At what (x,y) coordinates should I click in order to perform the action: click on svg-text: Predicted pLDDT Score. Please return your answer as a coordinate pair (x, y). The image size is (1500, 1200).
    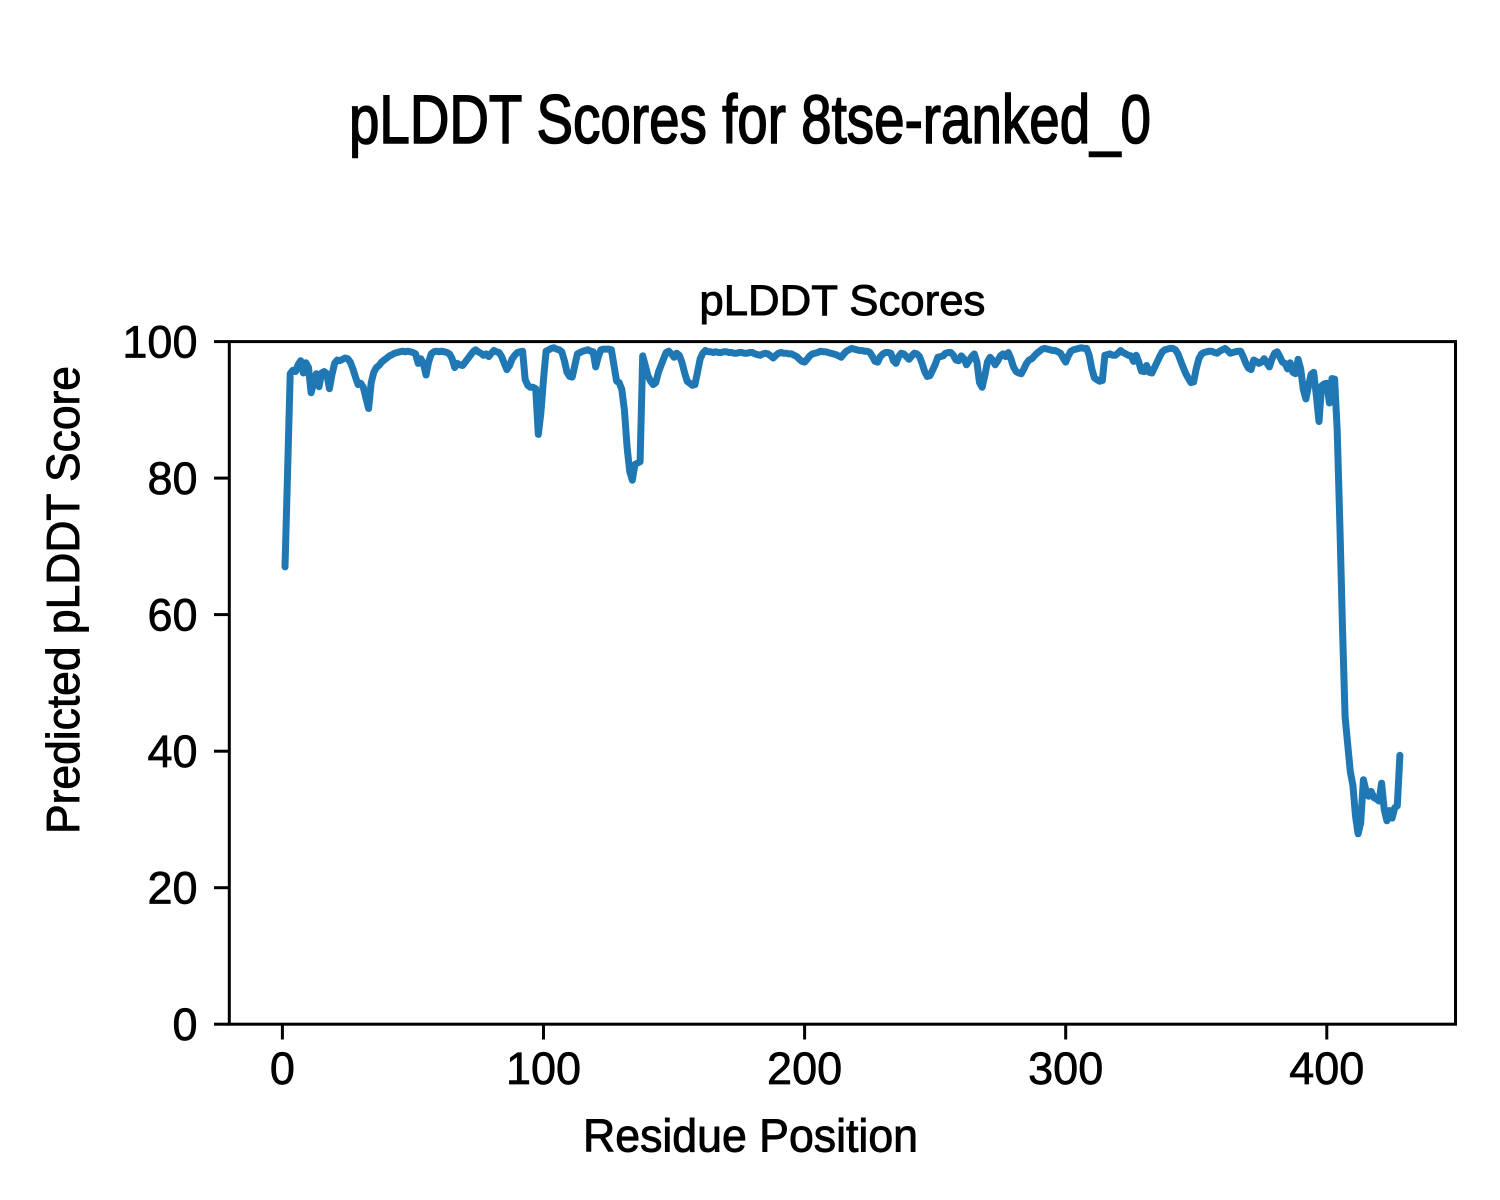
    Looking at the image, I should click on (63, 600).